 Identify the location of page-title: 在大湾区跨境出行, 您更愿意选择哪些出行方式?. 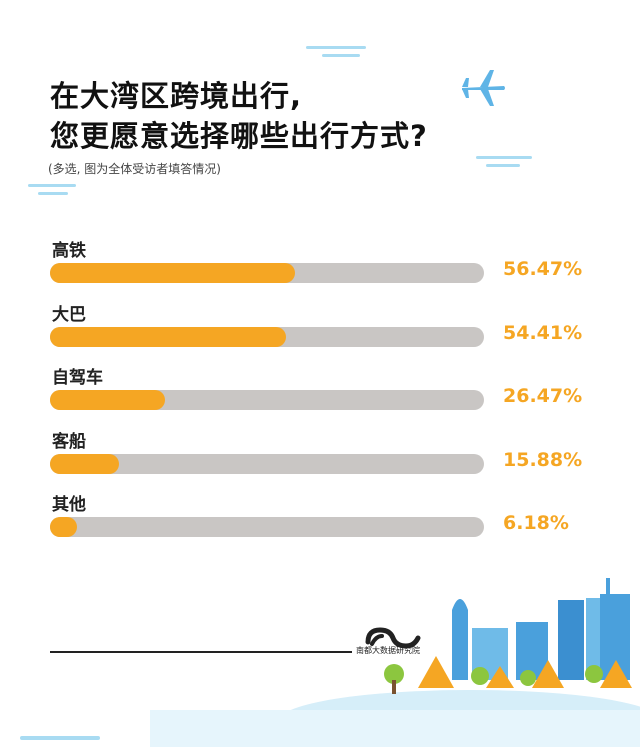
(239, 116).